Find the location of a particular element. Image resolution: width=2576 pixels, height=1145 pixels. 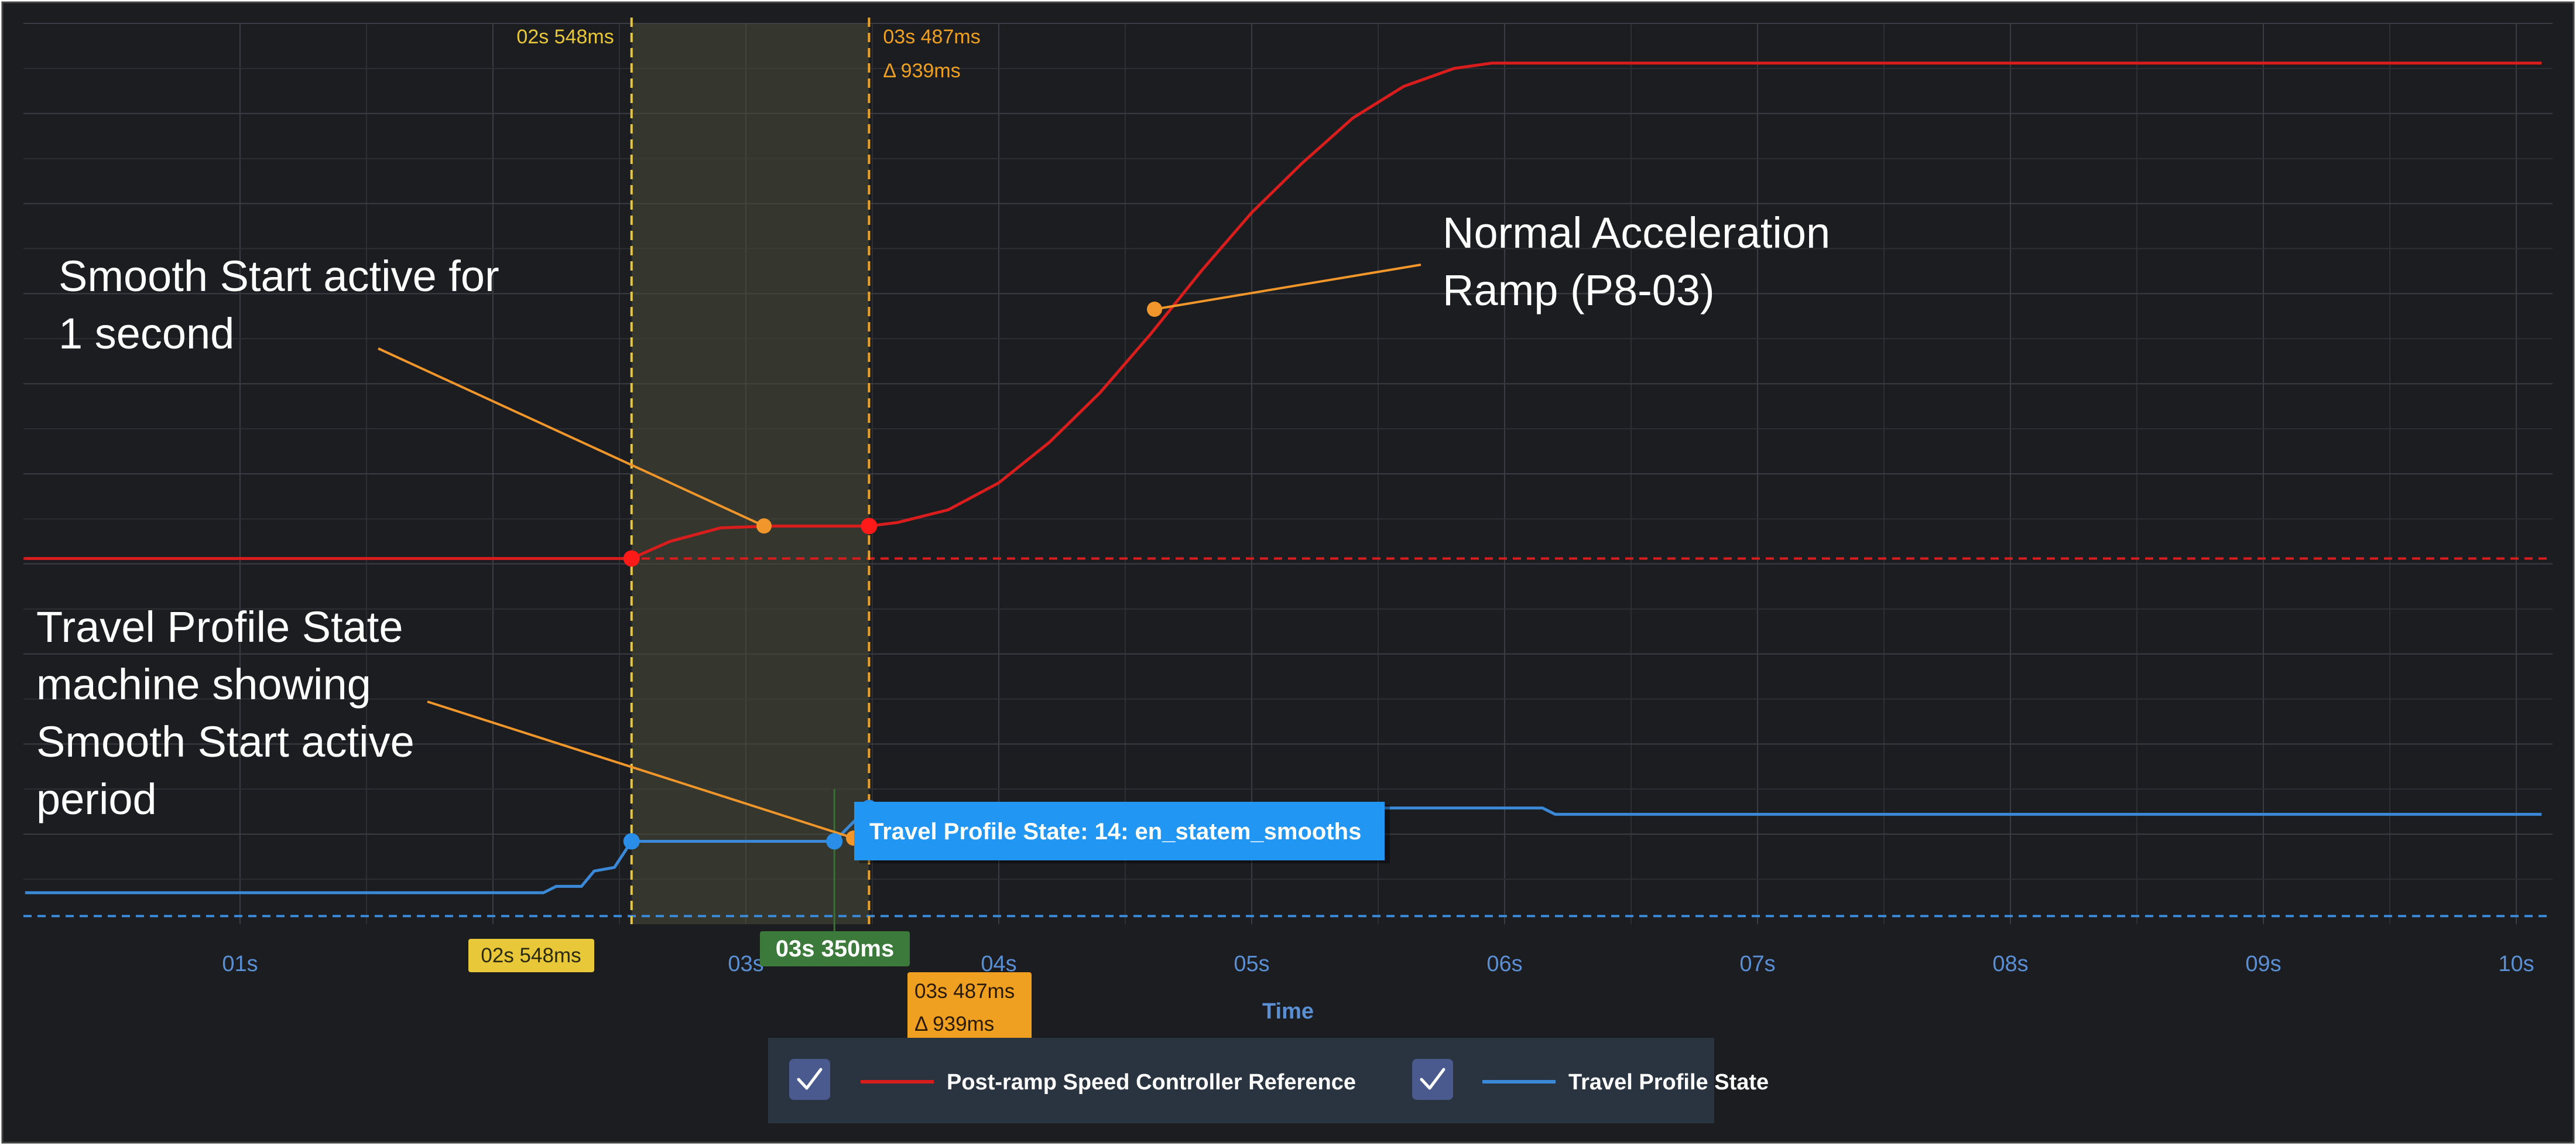

cursor-b-badge-delta: Δ 939ms is located at coordinates (954, 1024).